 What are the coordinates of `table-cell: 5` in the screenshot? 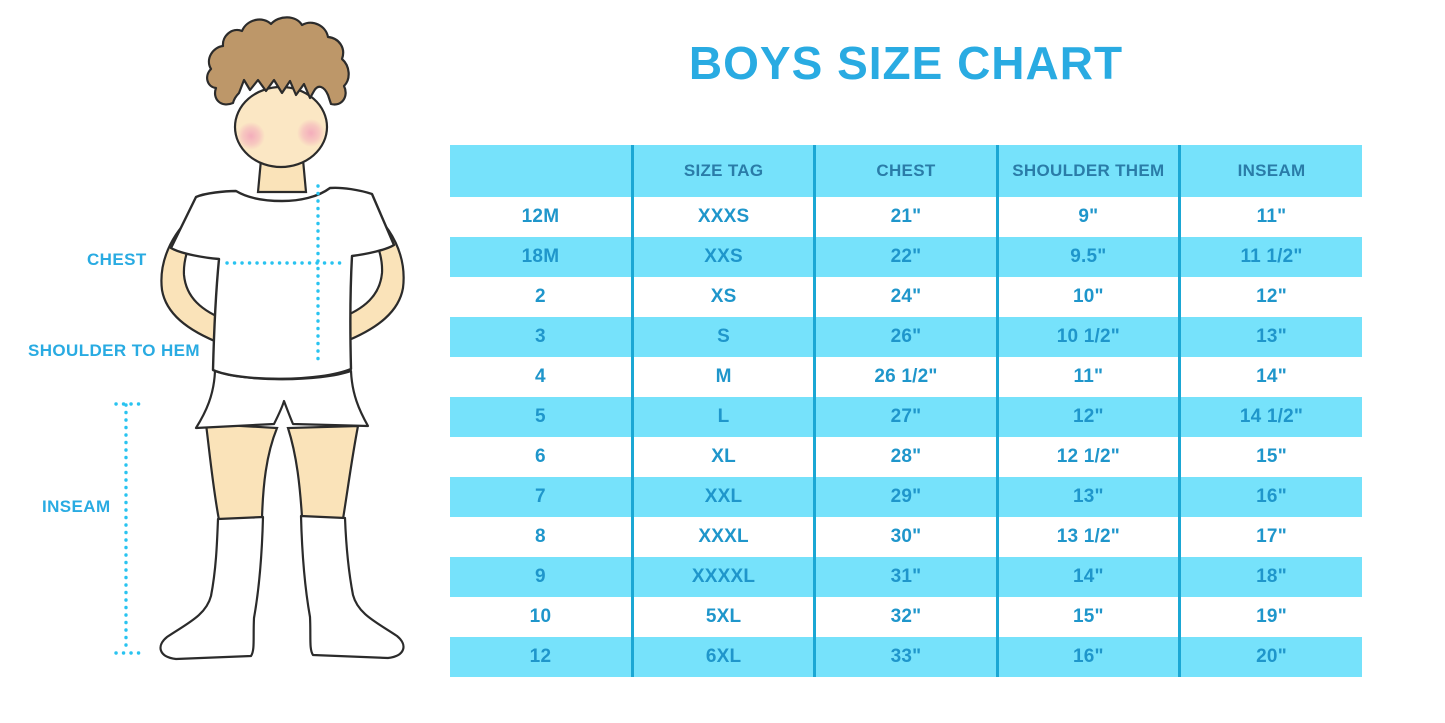 It's located at (542, 417).